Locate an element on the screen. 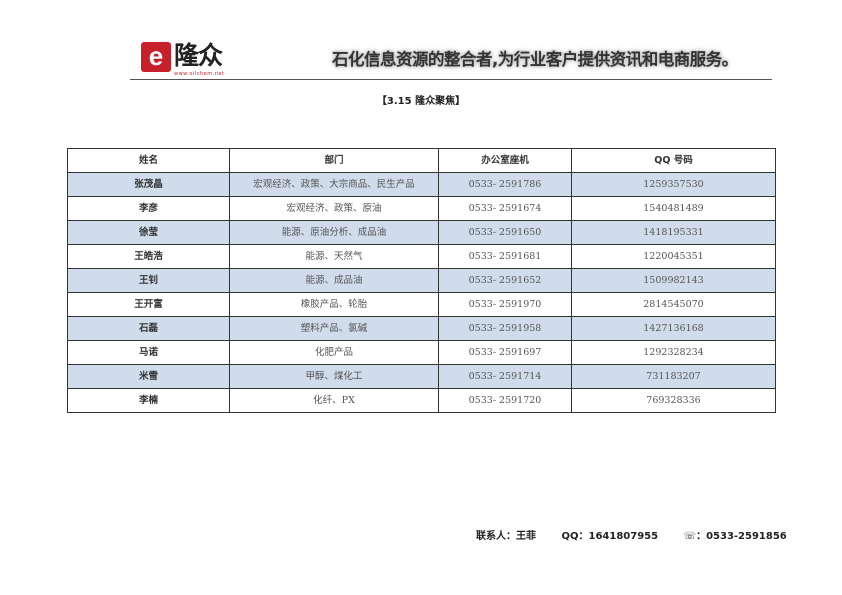 The width and height of the screenshot is (842, 595). table-row: 李楠 化纤、PX 0533- 2591720 769328336 is located at coordinates (421, 400).